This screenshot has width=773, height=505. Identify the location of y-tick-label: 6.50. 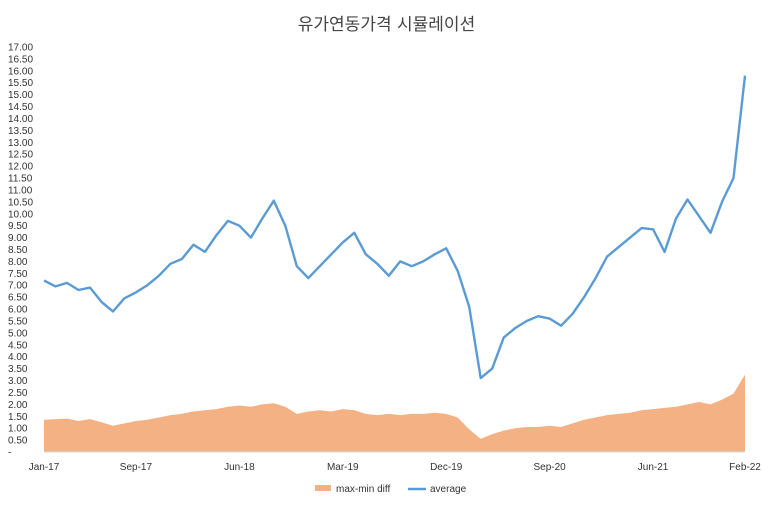
(18, 298).